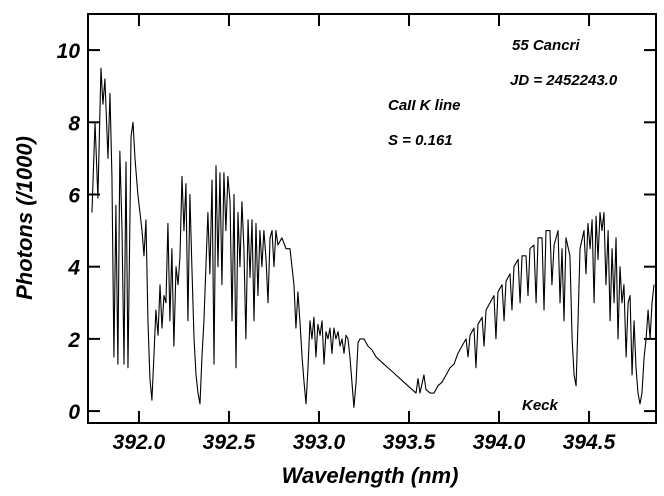  What do you see at coordinates (73, 268) in the screenshot?
I see `y-tick-label: 4` at bounding box center [73, 268].